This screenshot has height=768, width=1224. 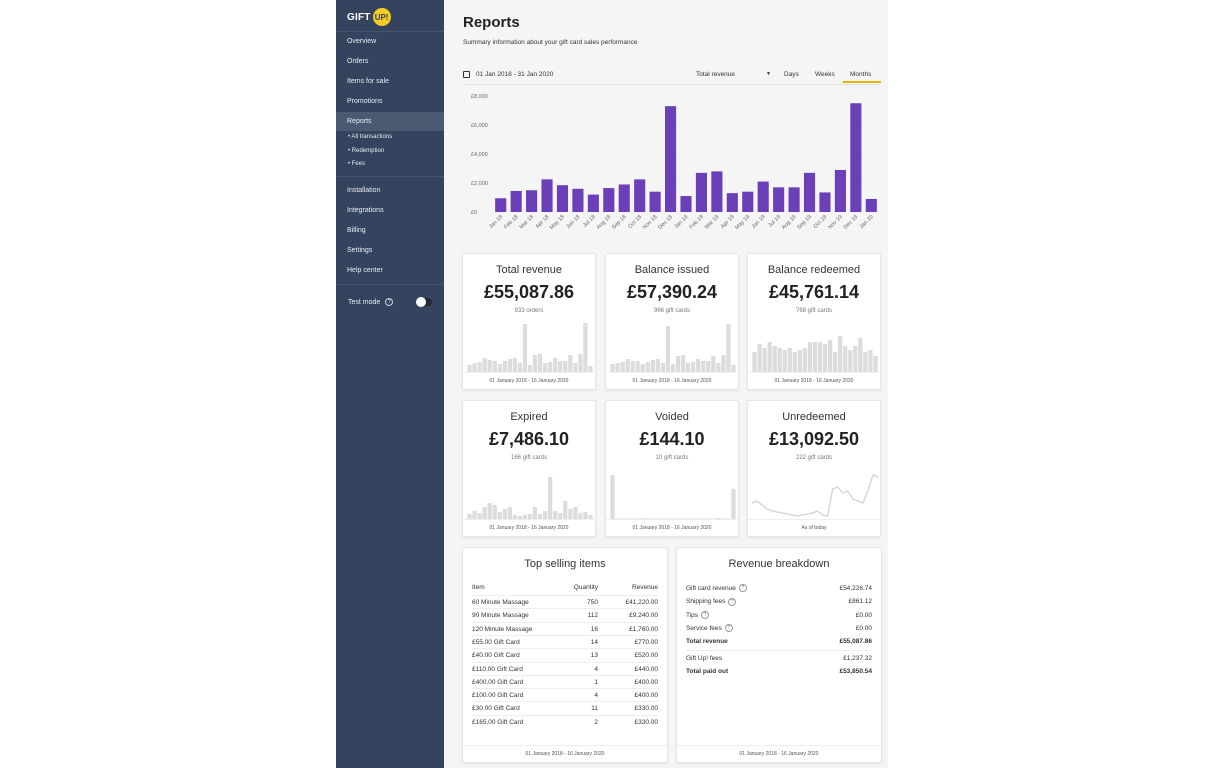 I want to click on sidebar-item-billing: Billing, so click(x=356, y=230).